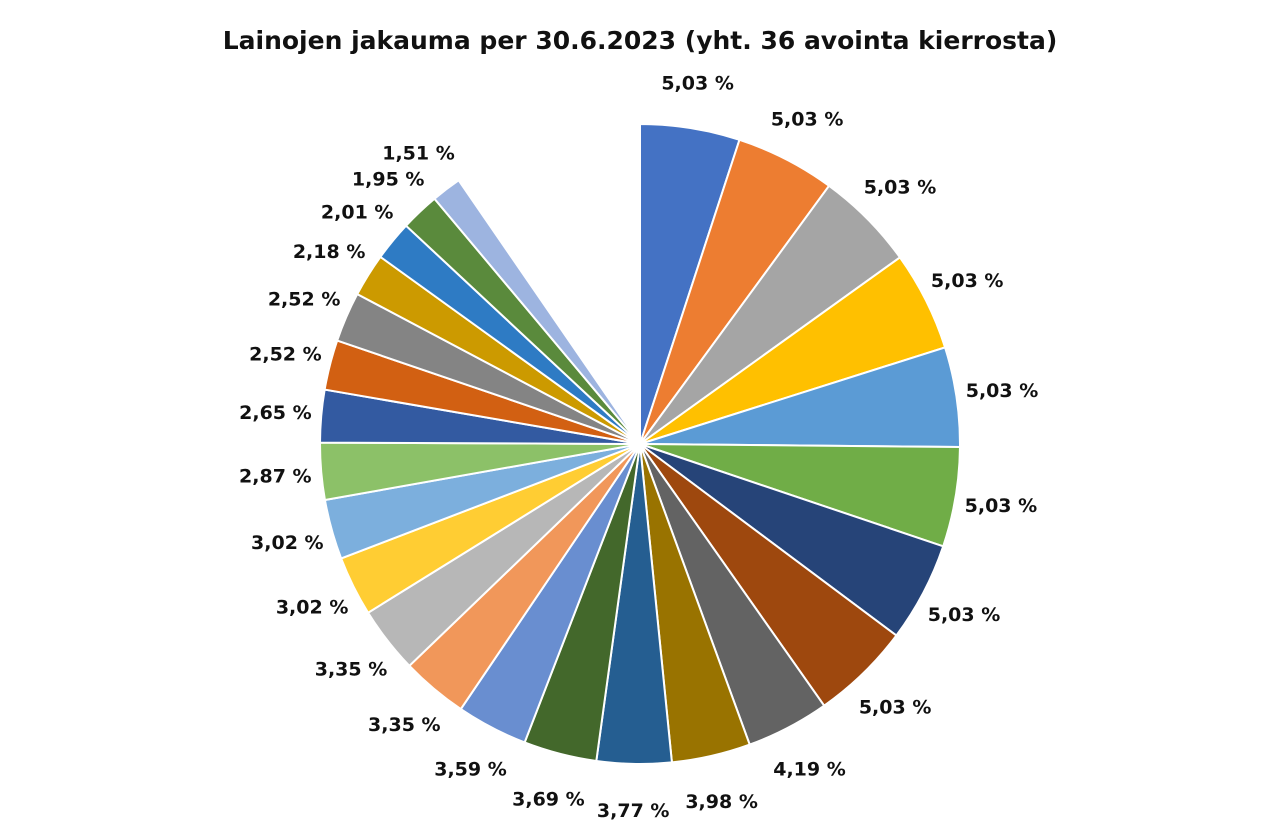 The width and height of the screenshot is (1280, 839). Describe the element at coordinates (312, 608) in the screenshot. I see `data-label-16: 3,02 %` at that location.